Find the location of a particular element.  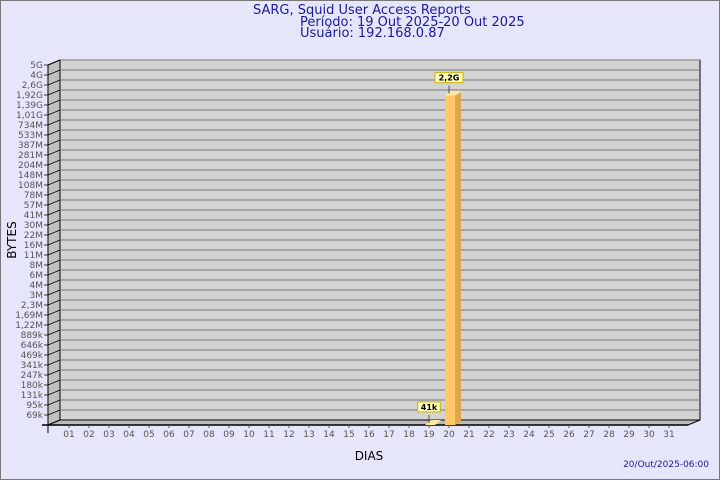

x-tick-label: 06 is located at coordinates (169, 435).